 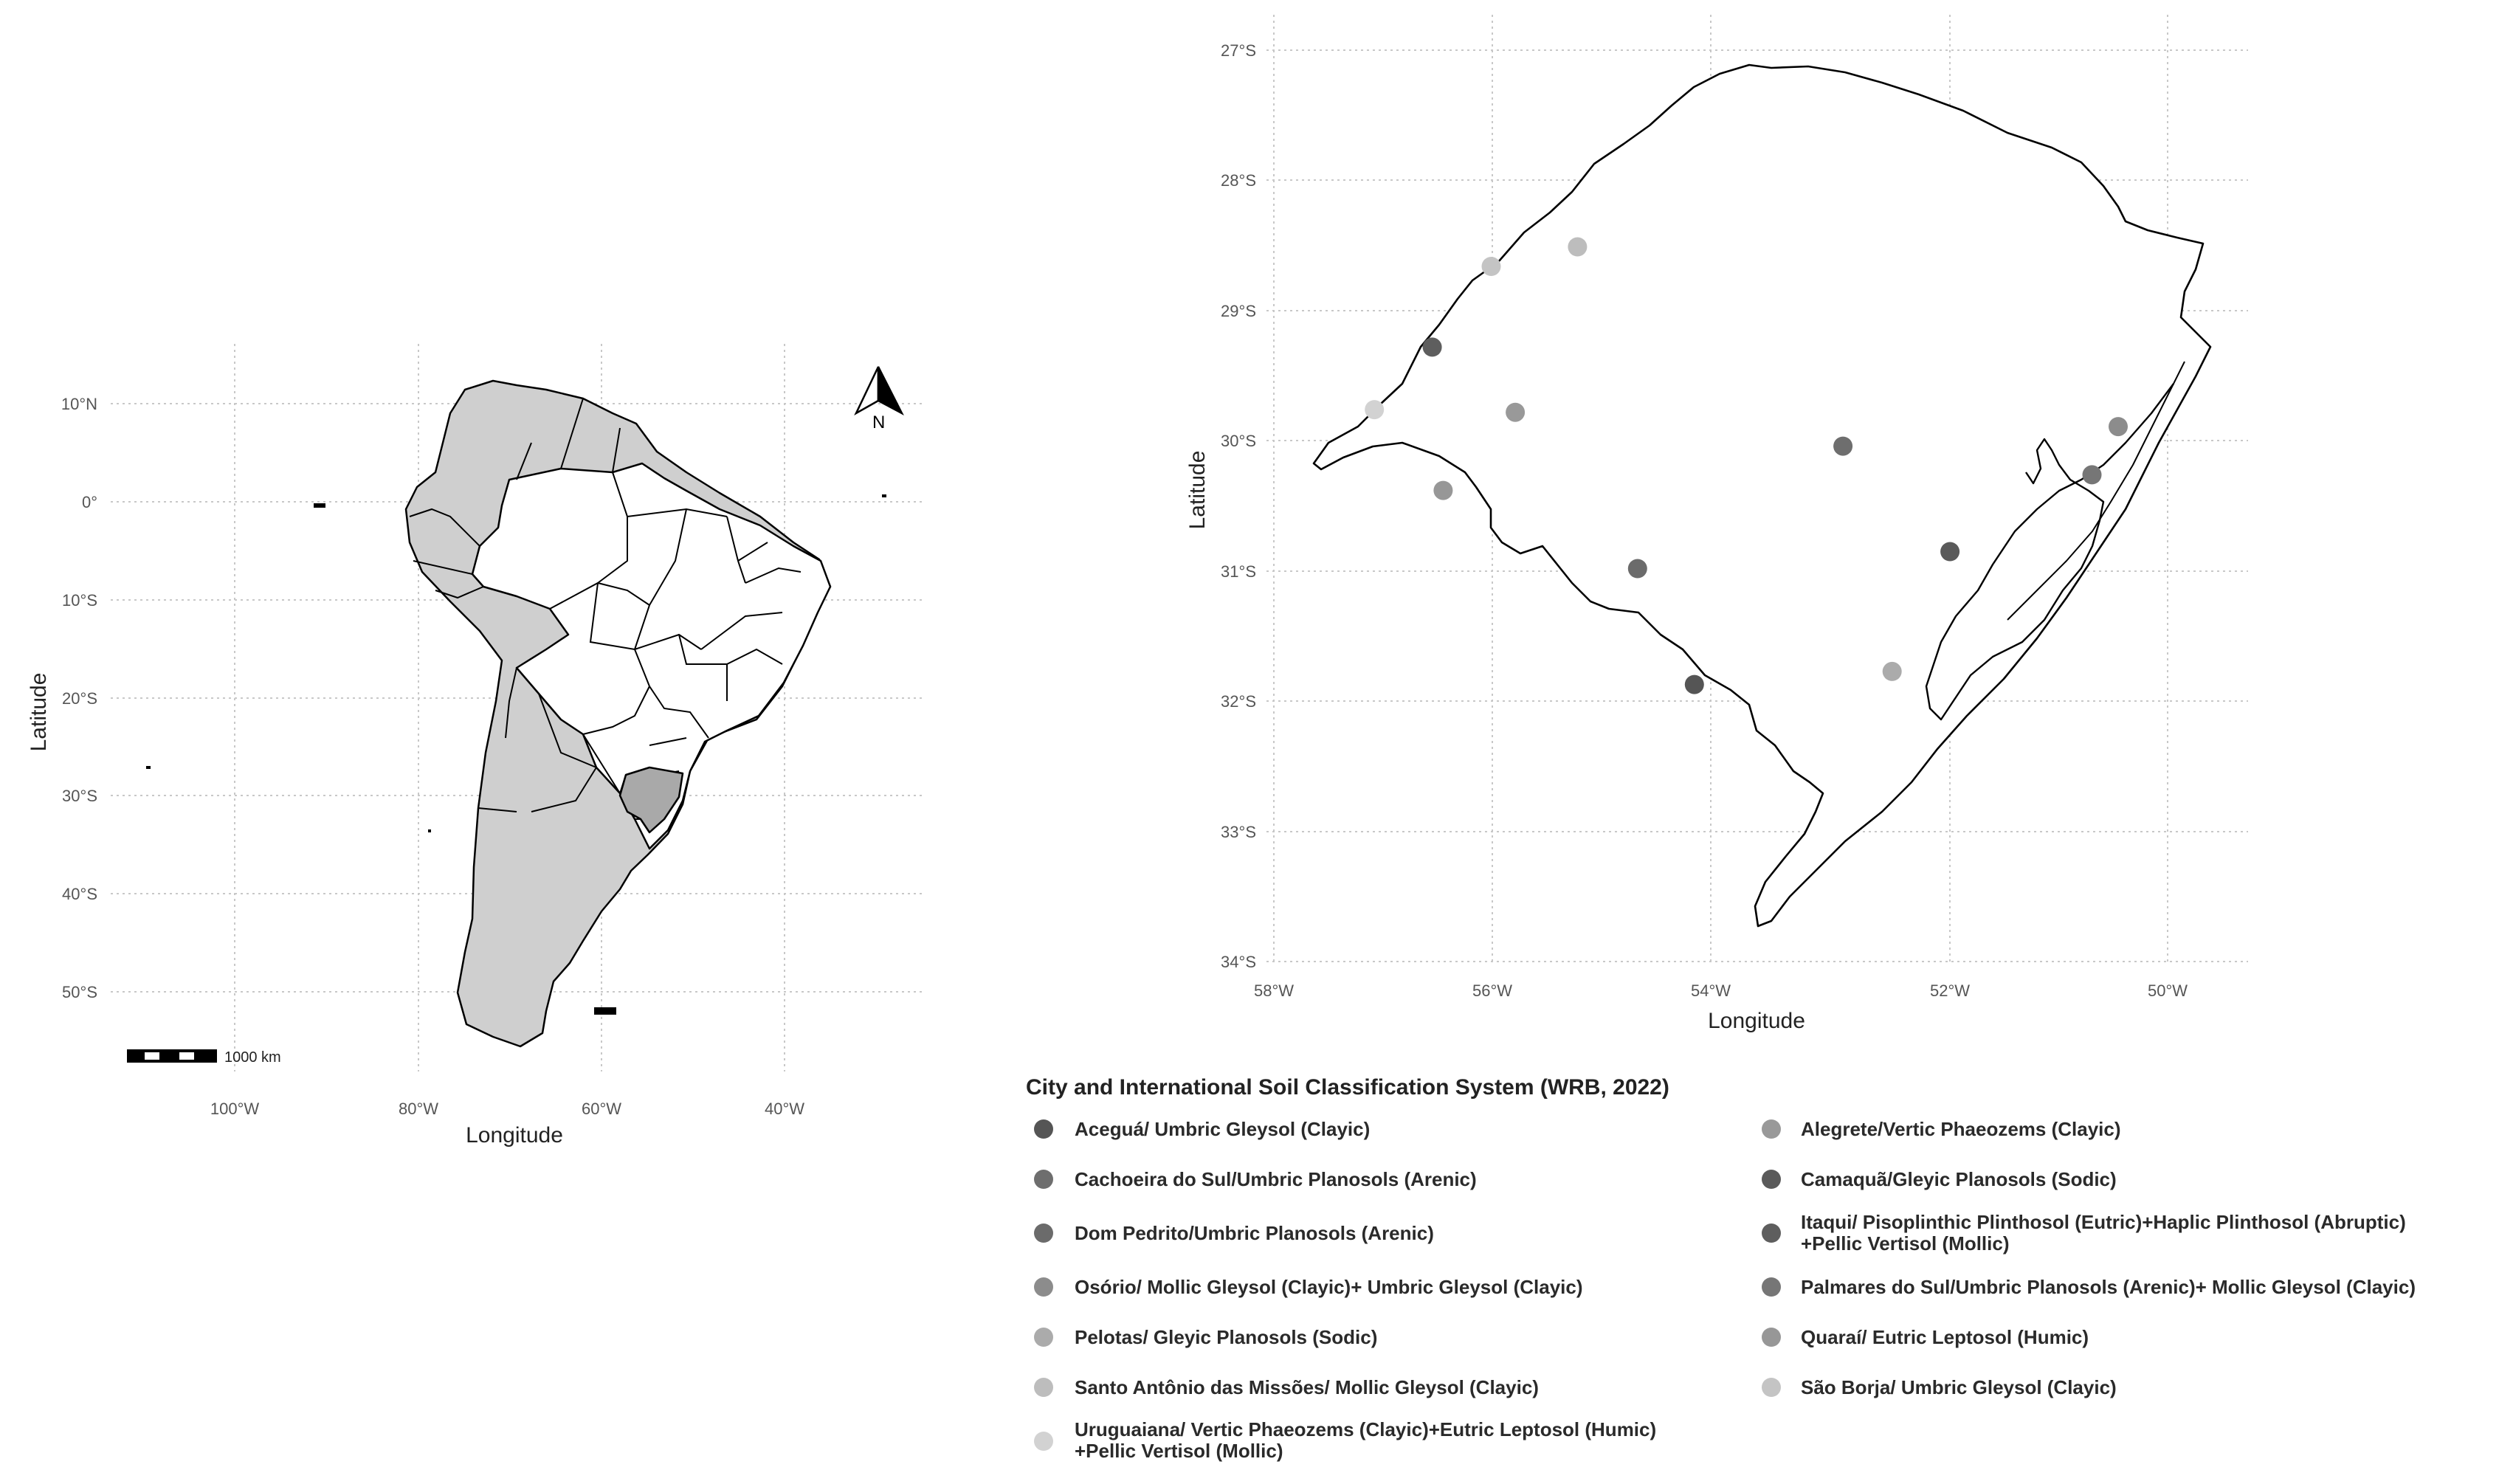 What do you see at coordinates (2168, 990) in the screenshot?
I see `rs-lon-tick-50w: 50°W` at bounding box center [2168, 990].